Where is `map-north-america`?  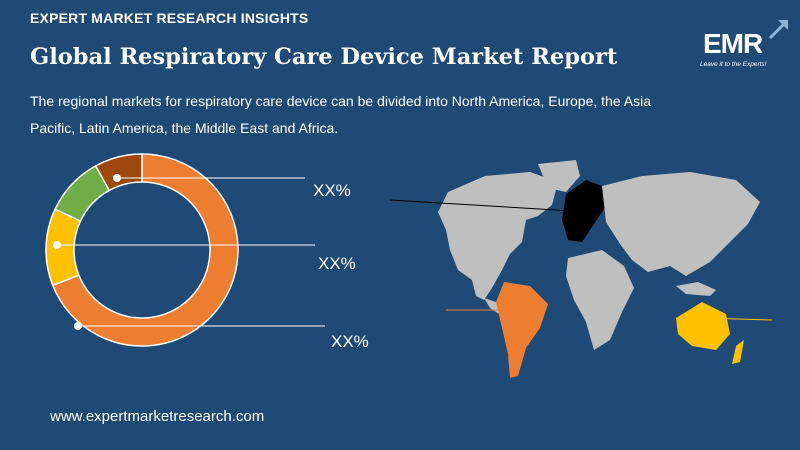 map-north-america is located at coordinates (498, 236).